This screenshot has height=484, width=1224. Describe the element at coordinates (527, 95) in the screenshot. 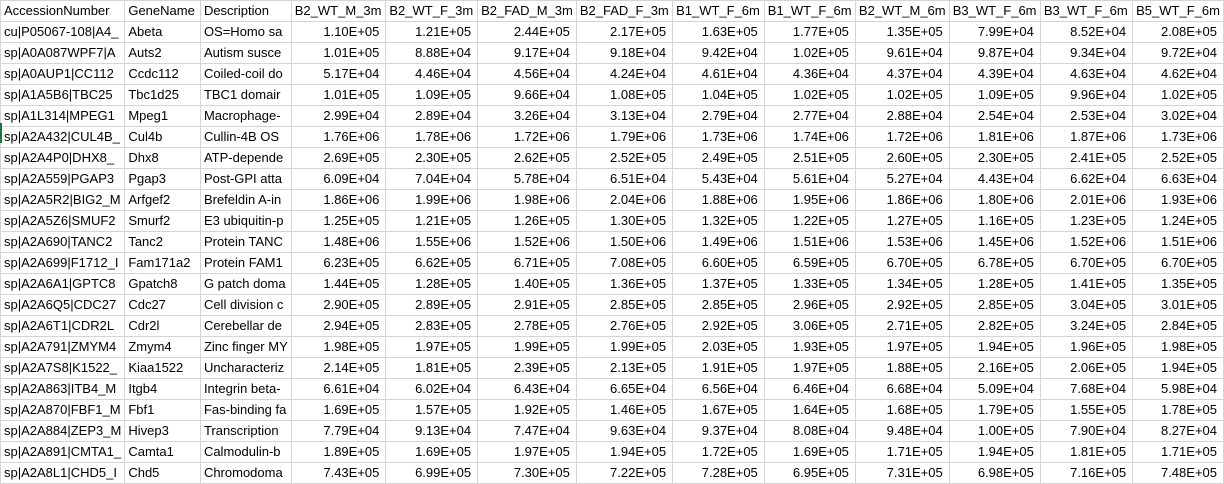

I see `value-cell: 9.66E+04` at that location.